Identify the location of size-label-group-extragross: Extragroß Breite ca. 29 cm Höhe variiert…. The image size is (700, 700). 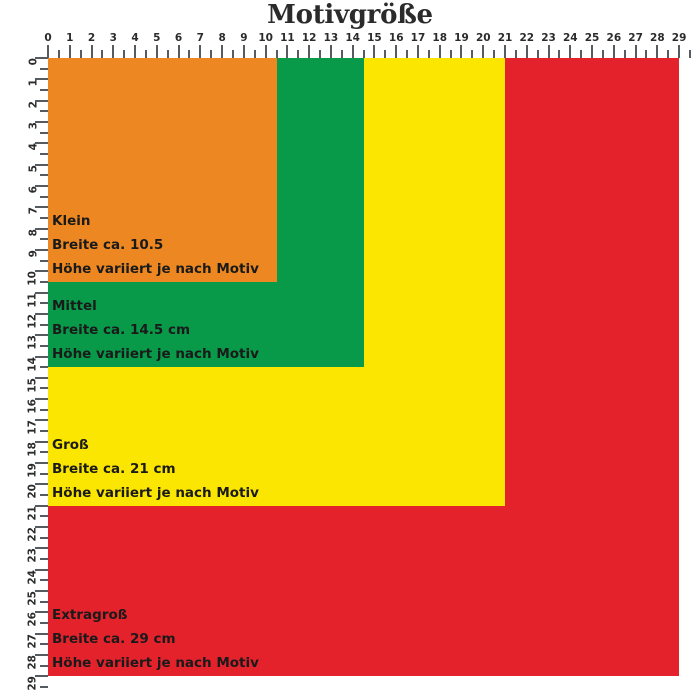
(155, 639).